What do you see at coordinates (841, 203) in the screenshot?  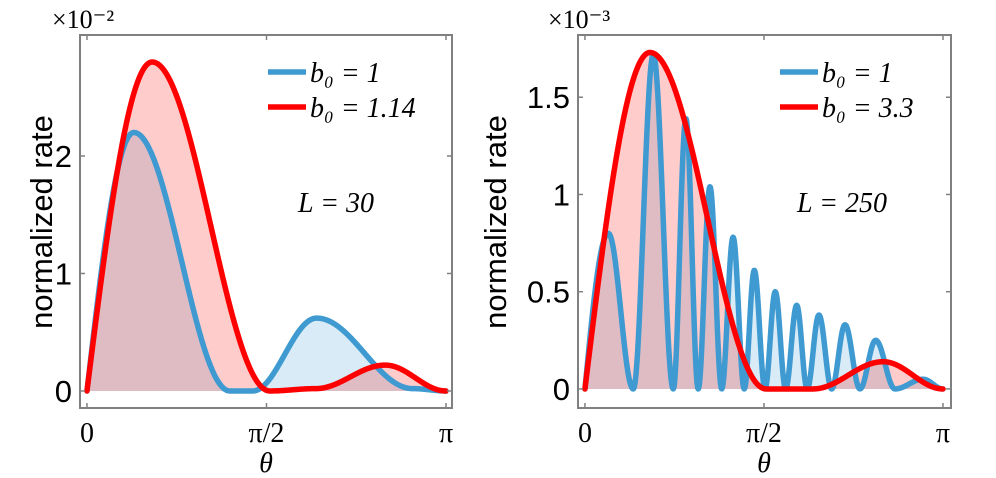 I see `annotation: L = 250` at bounding box center [841, 203].